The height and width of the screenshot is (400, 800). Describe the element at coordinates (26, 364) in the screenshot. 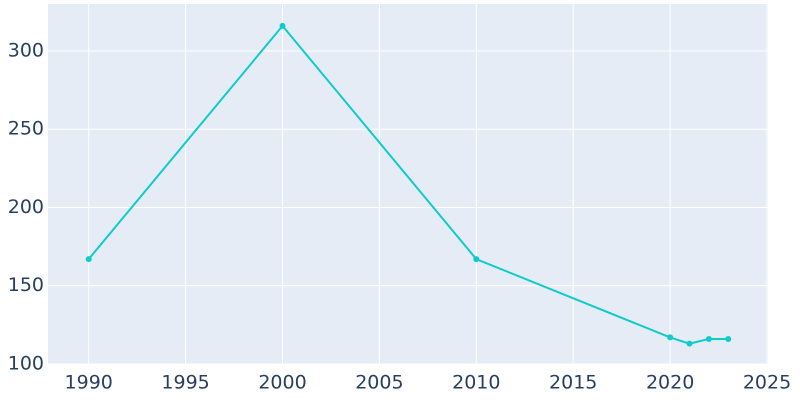

I see `y-tick-label: 100` at that location.